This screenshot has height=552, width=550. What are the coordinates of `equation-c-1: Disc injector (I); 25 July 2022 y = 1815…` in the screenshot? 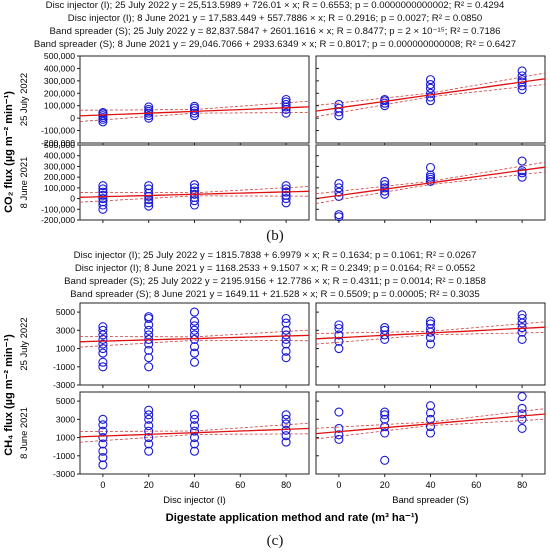 It's located at (275, 255).